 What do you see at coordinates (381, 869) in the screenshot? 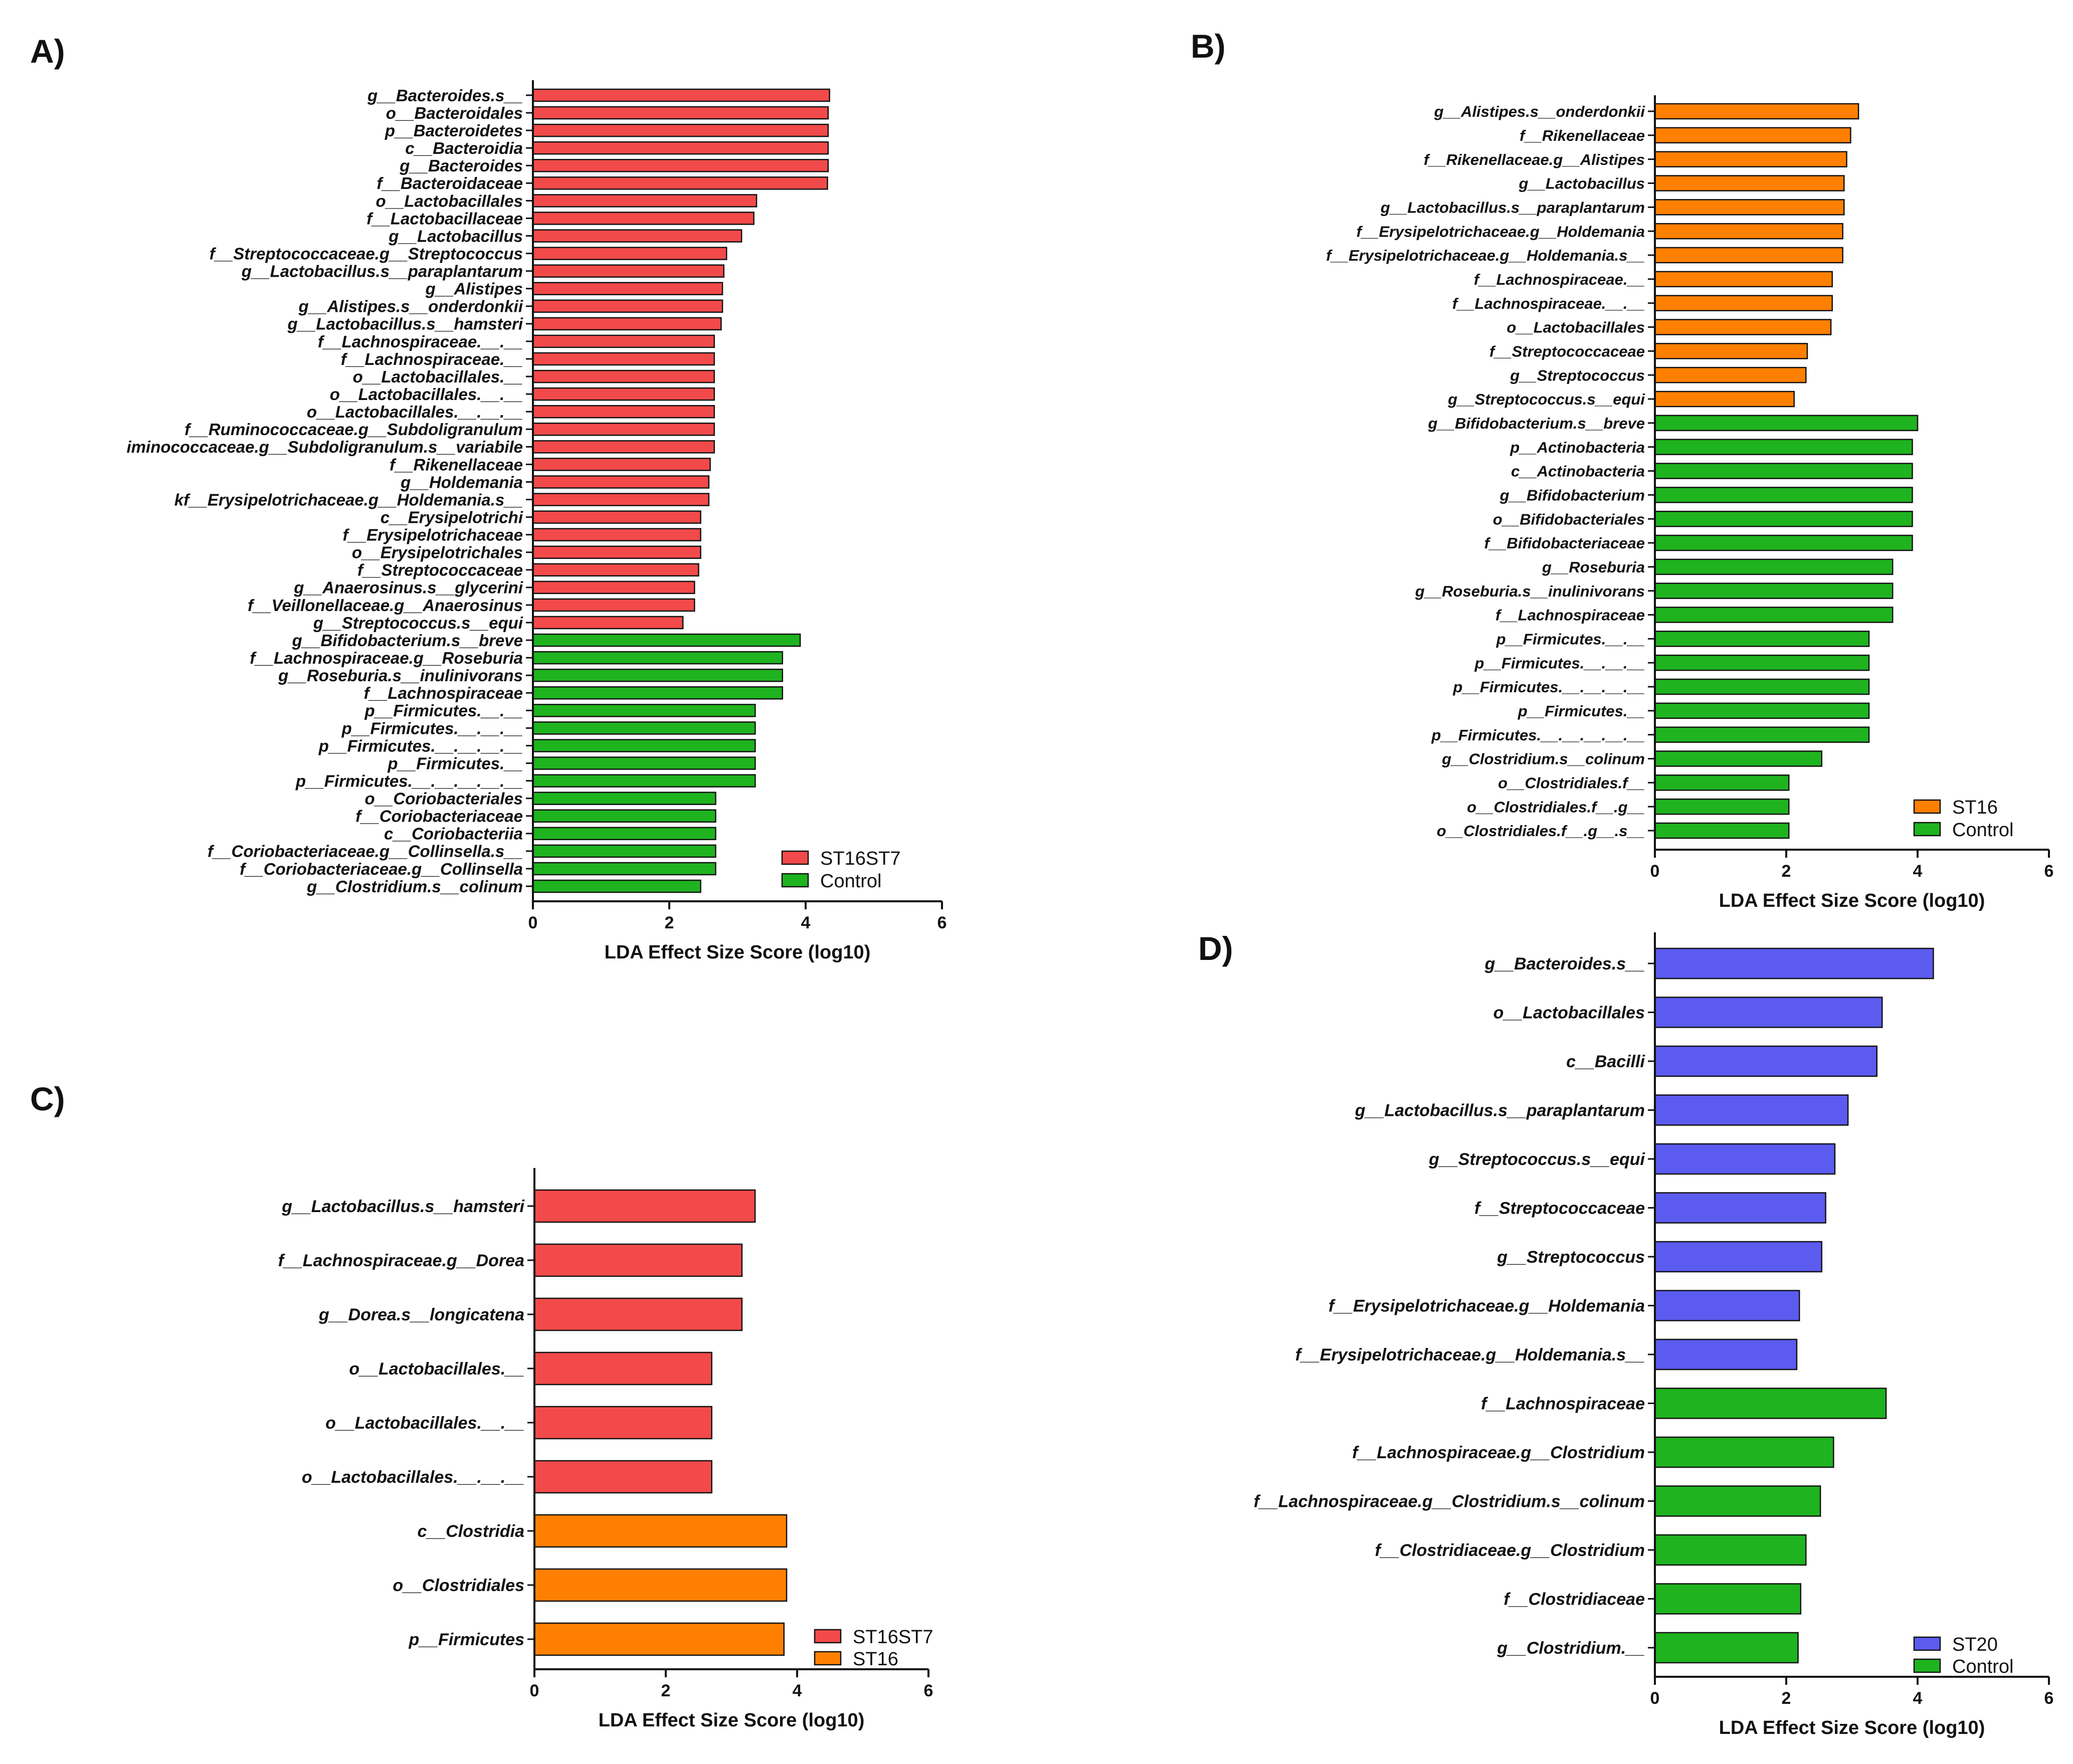
I see `category-label: f__Coriobacteriaceae.g__Collinsella` at bounding box center [381, 869].